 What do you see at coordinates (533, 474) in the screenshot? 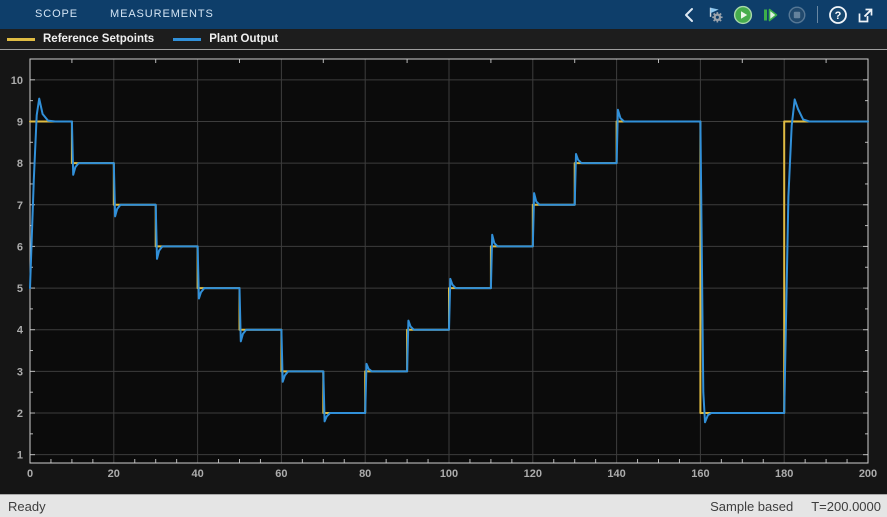
I see `x-tick-label: 120` at bounding box center [533, 474].